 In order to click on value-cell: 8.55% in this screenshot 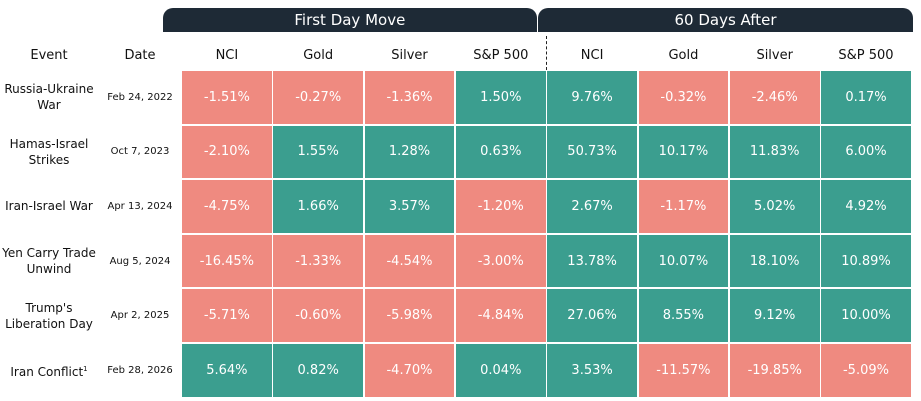, I will do `click(683, 315)`.